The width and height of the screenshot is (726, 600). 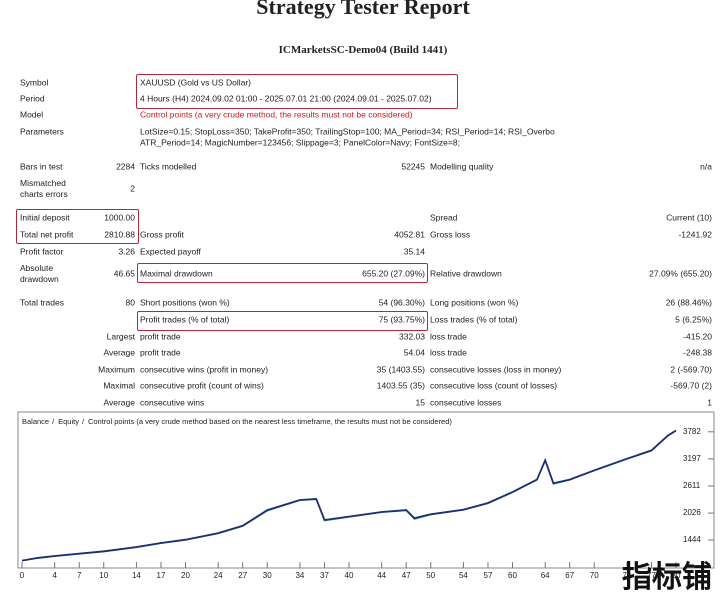 I want to click on stat-label: Largest, so click(x=120, y=336).